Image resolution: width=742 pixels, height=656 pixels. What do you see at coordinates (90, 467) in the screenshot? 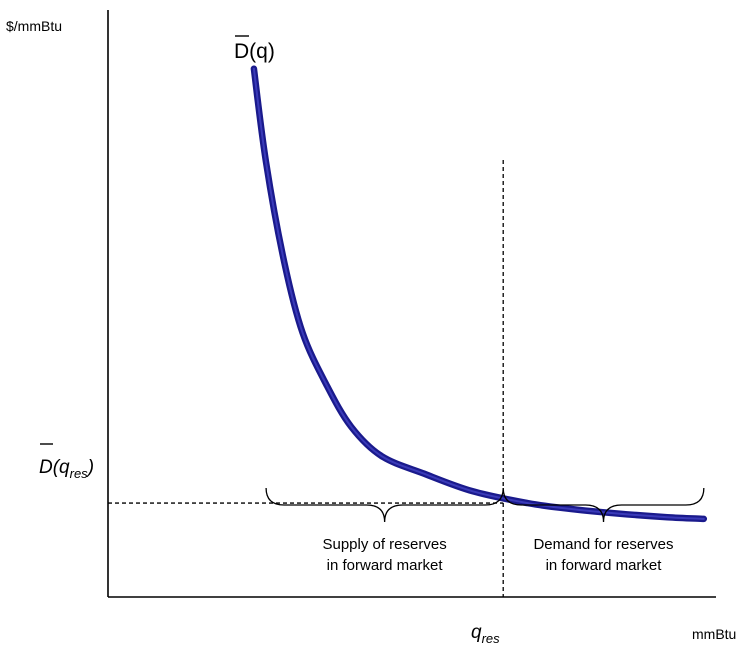
I see `y-reference-label-close: )` at bounding box center [90, 467].